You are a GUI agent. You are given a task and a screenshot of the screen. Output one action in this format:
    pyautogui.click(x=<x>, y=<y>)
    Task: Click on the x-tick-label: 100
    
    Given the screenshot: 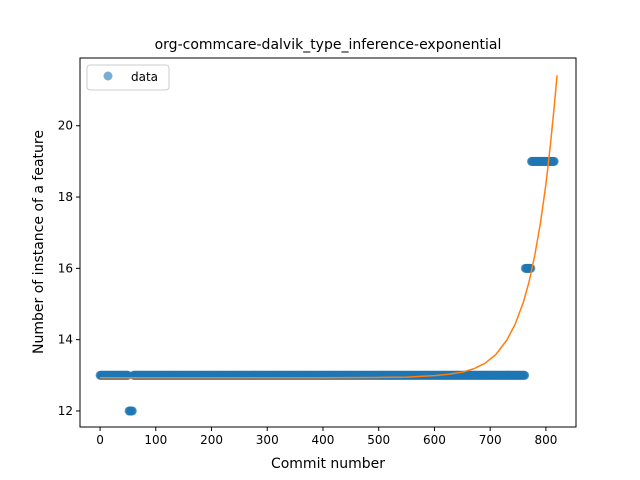 What is the action you would take?
    pyautogui.click(x=155, y=440)
    